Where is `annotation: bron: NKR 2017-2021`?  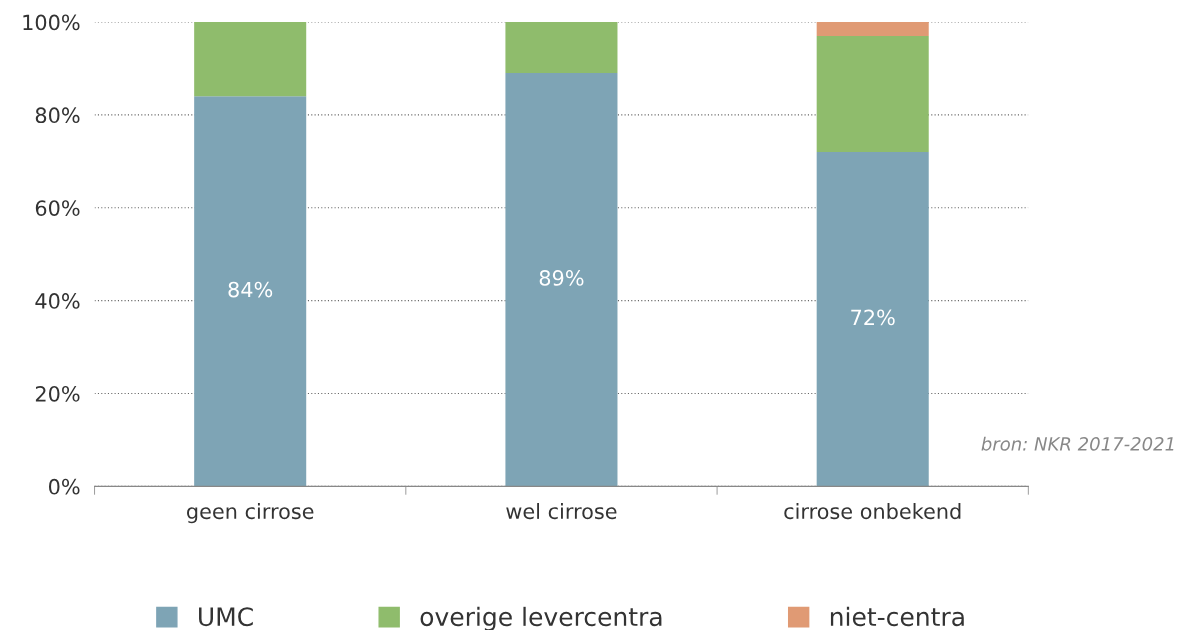
annotation: bron: NKR 2017-2021 is located at coordinates (1077, 443).